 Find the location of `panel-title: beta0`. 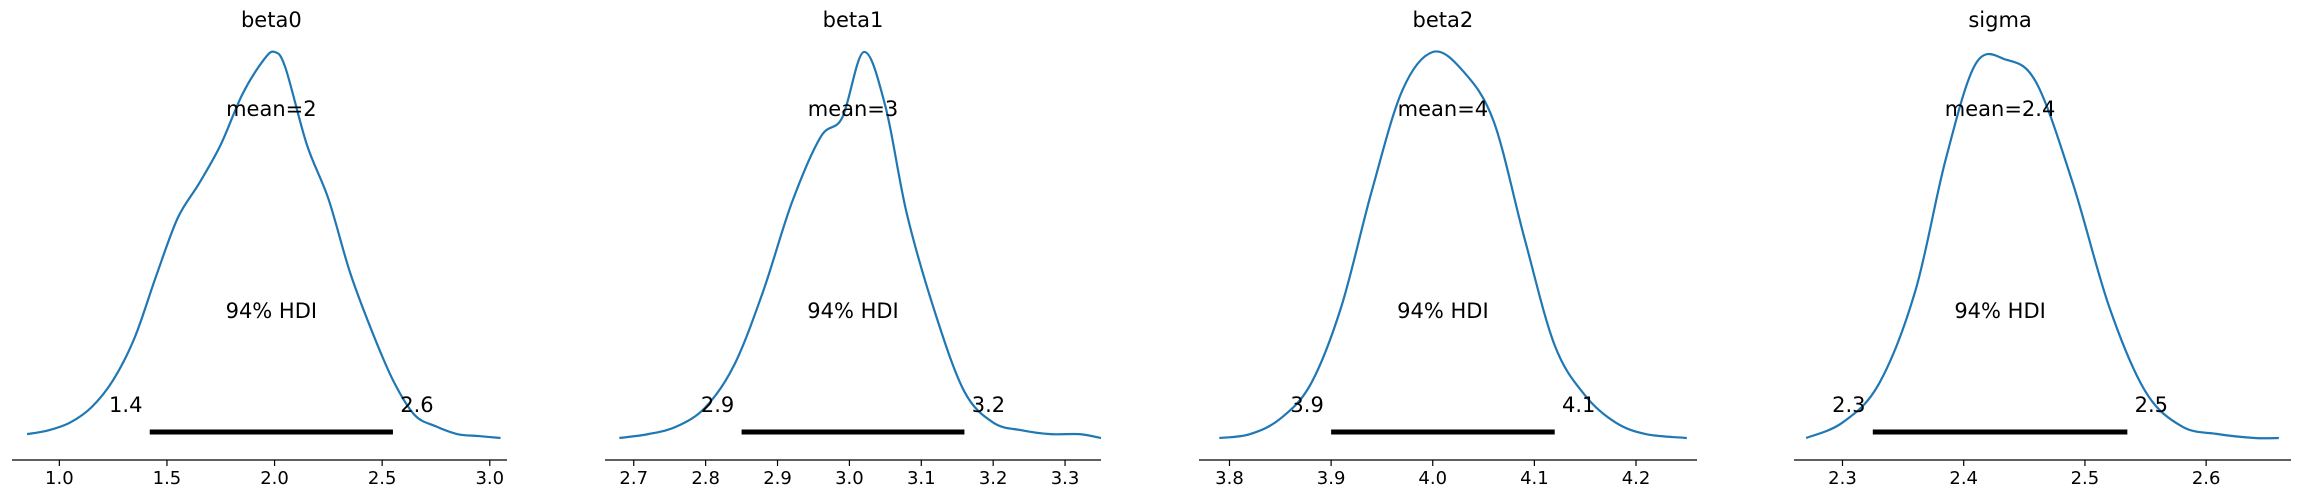

panel-title: beta0 is located at coordinates (271, 20).